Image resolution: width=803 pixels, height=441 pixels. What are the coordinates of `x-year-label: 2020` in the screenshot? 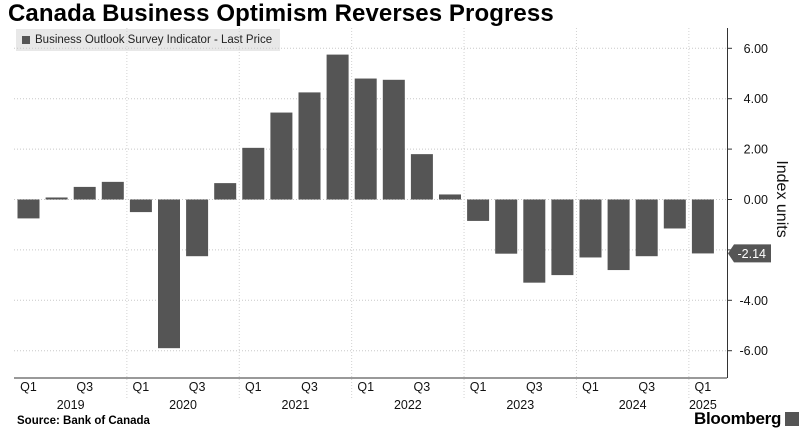 It's located at (183, 405).